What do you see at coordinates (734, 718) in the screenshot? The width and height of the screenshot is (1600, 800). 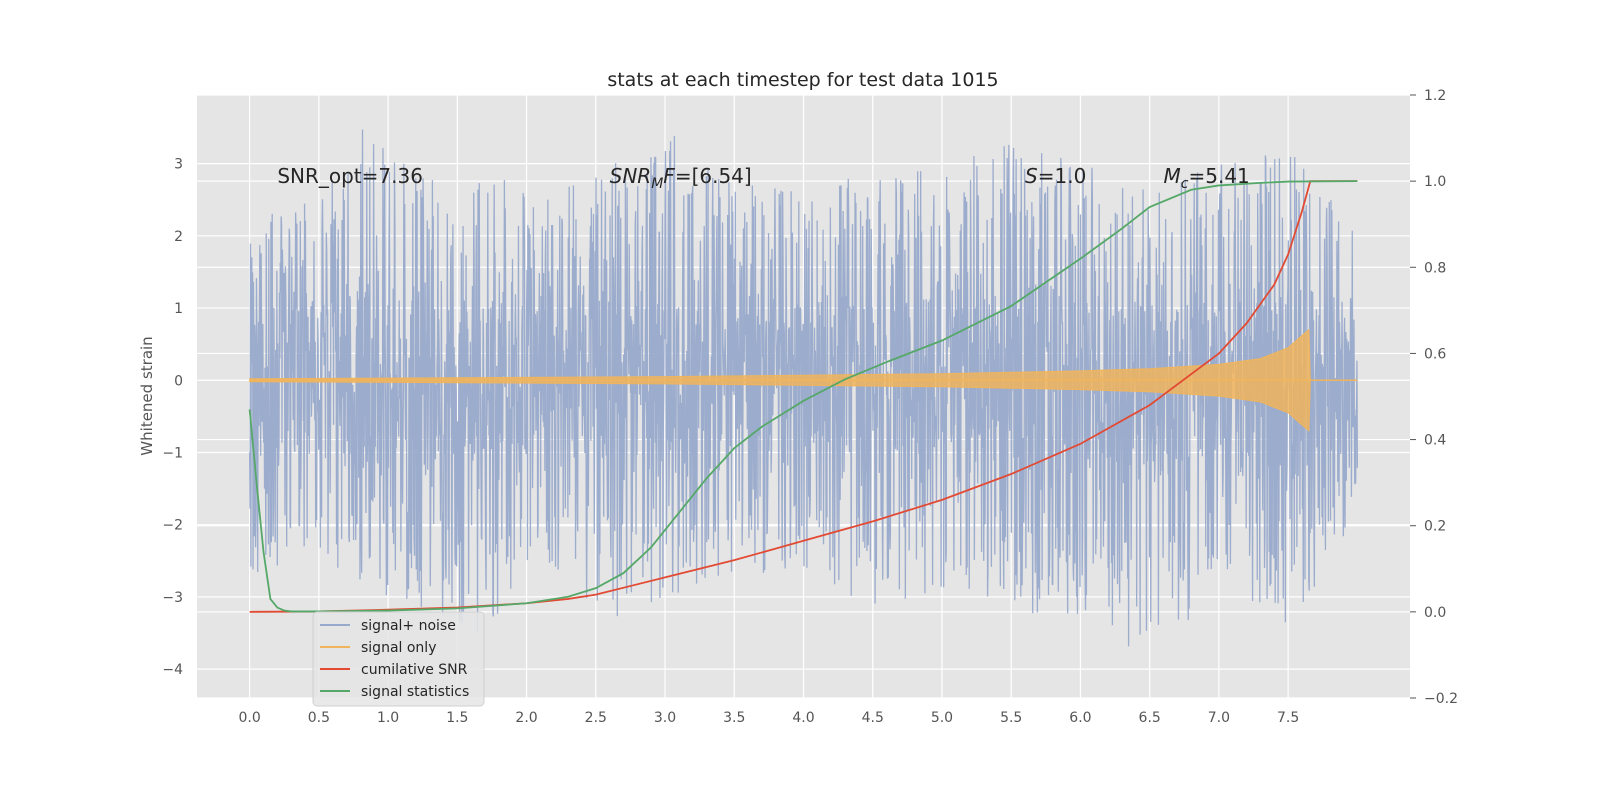 I see `x-tick-label: 3.5` at bounding box center [734, 718].